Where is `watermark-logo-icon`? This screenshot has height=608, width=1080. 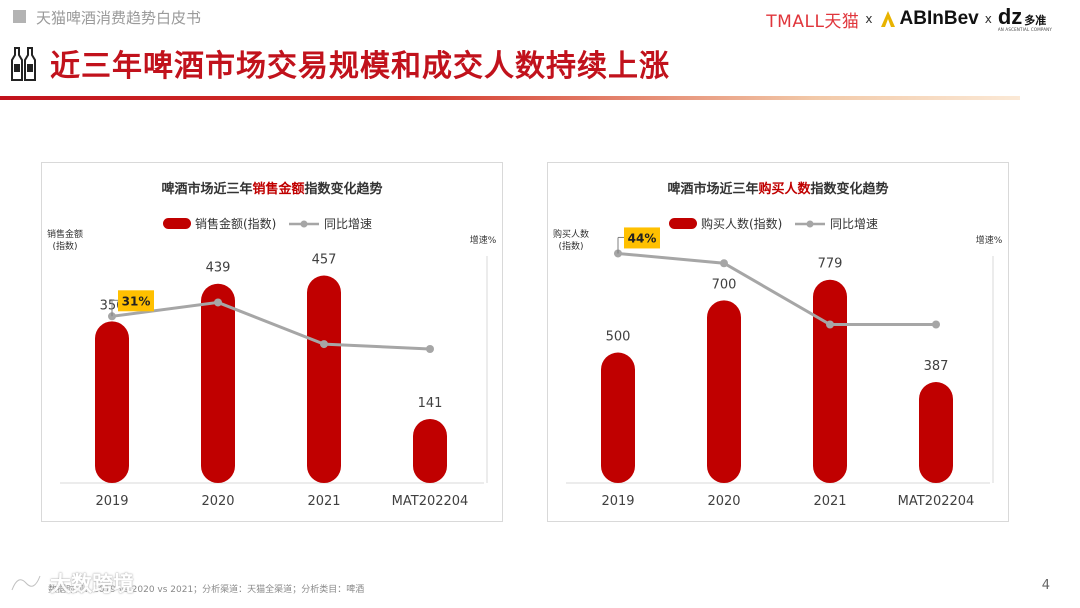
watermark-logo-icon is located at coordinates (26, 583).